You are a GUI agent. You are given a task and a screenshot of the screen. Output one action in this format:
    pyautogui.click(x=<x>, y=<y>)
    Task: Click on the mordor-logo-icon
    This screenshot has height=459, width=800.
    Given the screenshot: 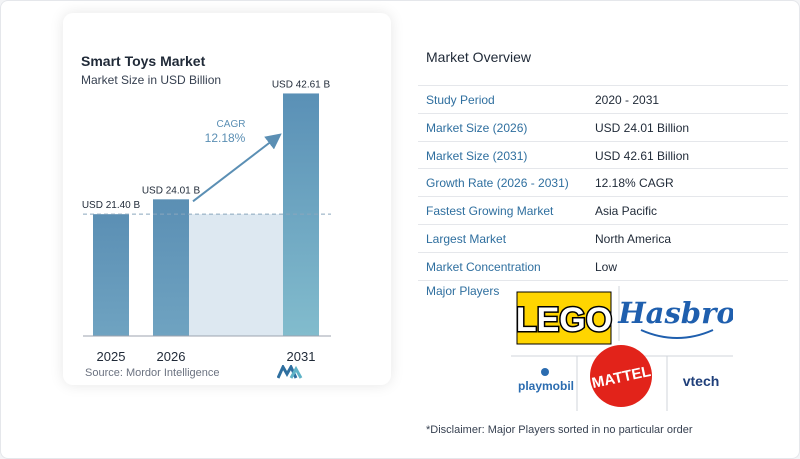 What is the action you would take?
    pyautogui.click(x=290, y=372)
    